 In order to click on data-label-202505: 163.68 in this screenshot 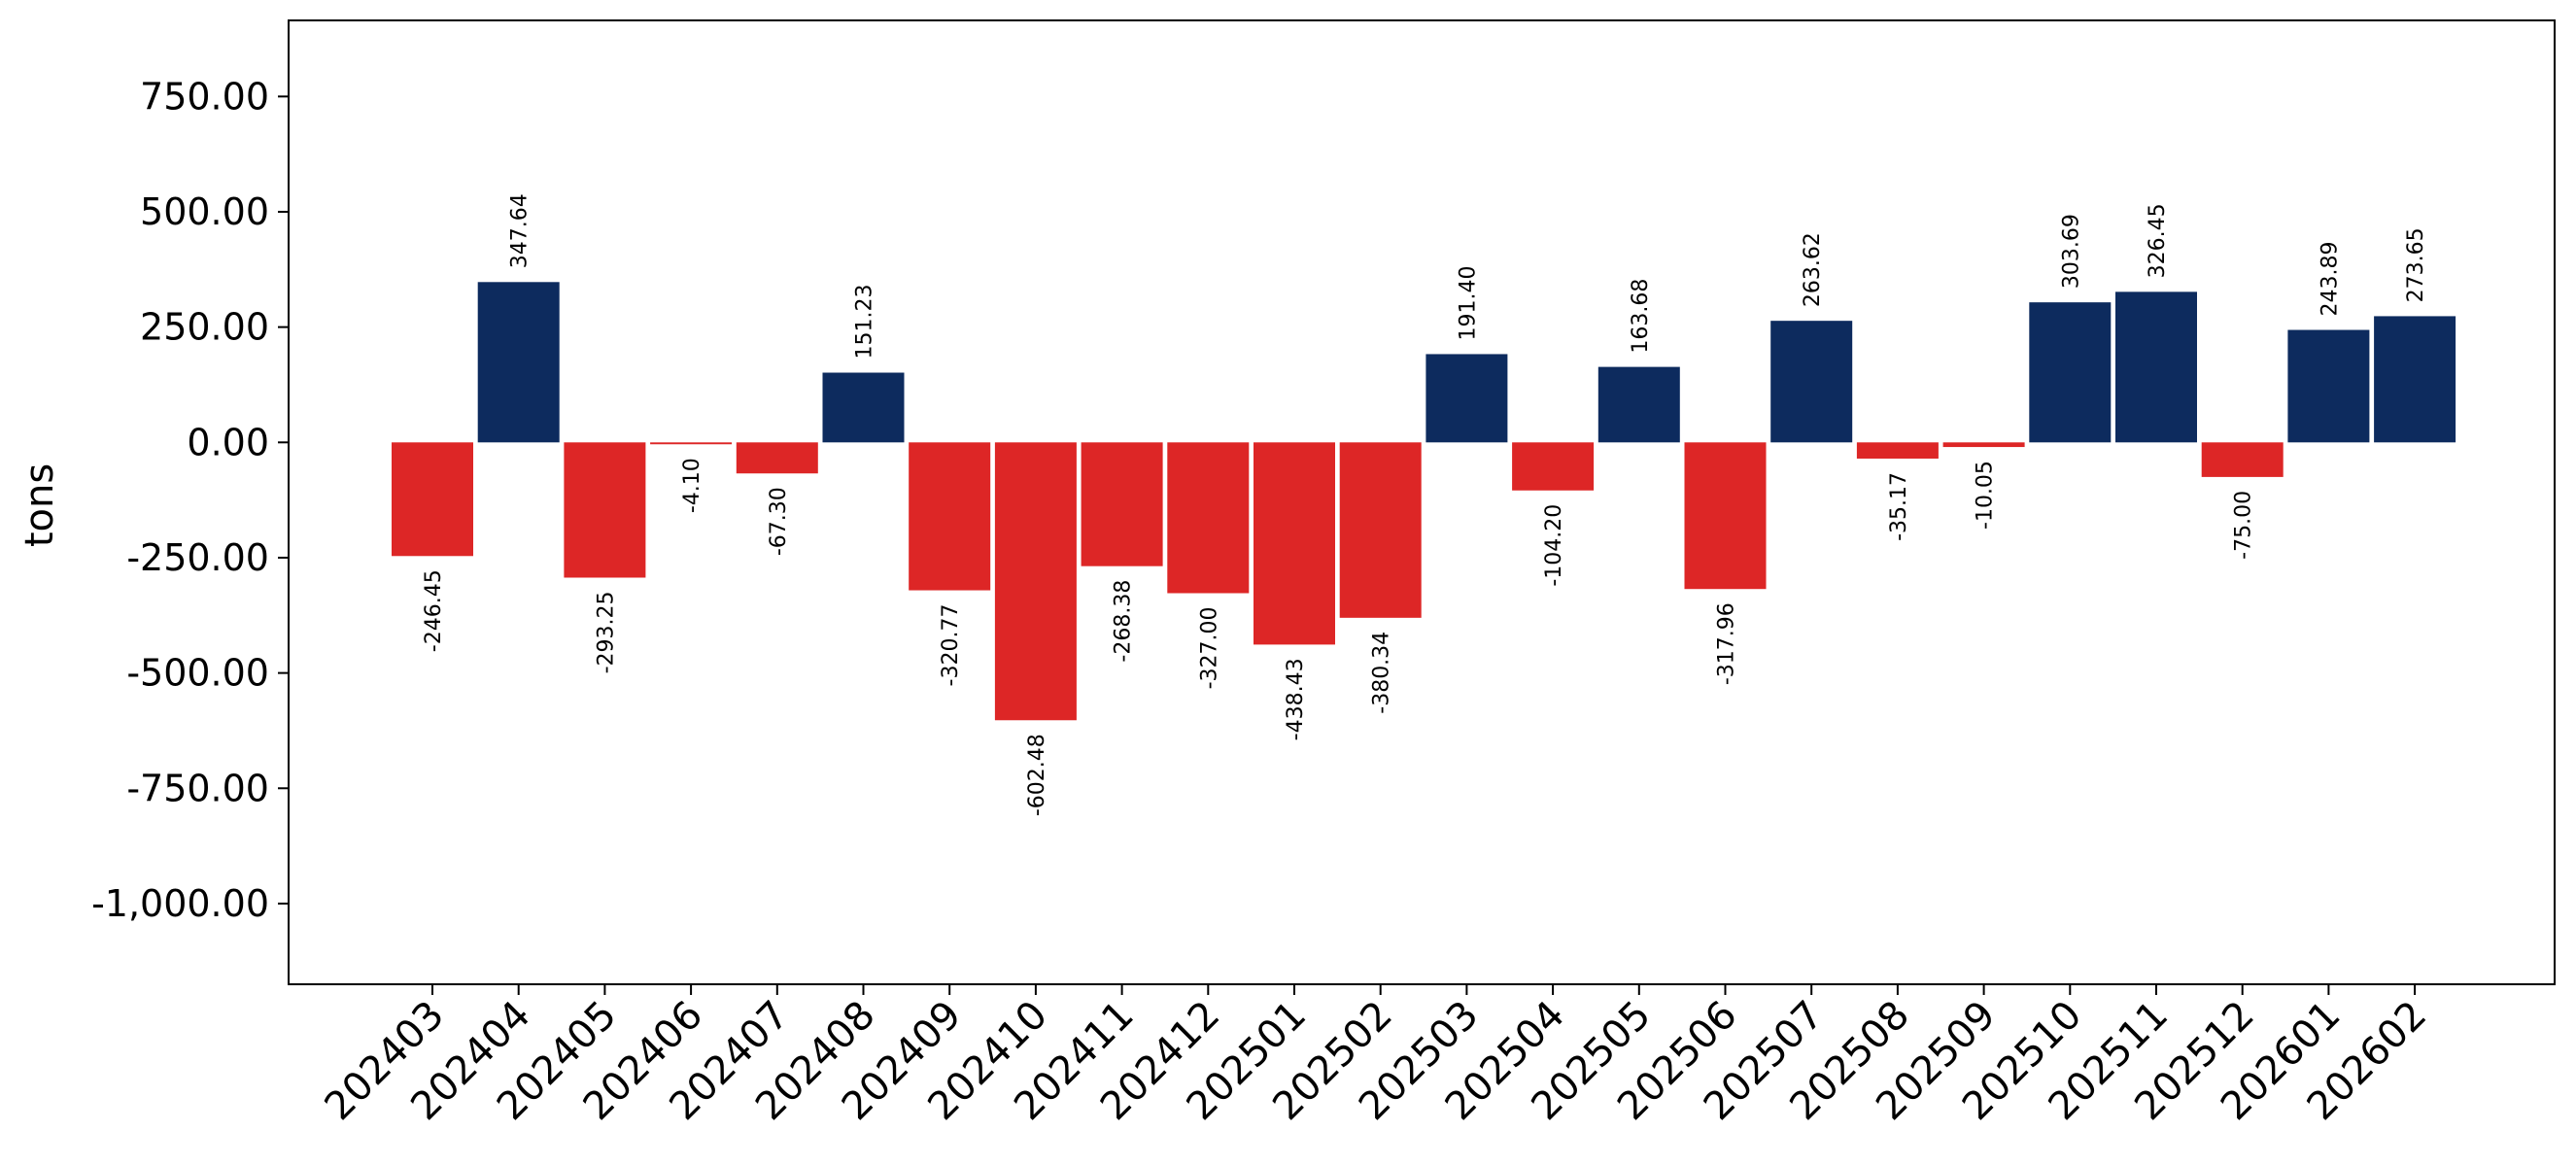, I will do `click(1641, 317)`.